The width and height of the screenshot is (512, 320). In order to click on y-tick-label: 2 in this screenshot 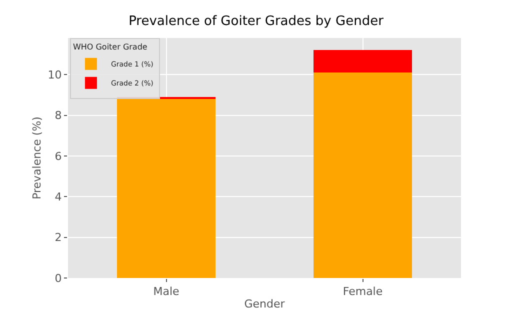, I will do `click(58, 237)`.